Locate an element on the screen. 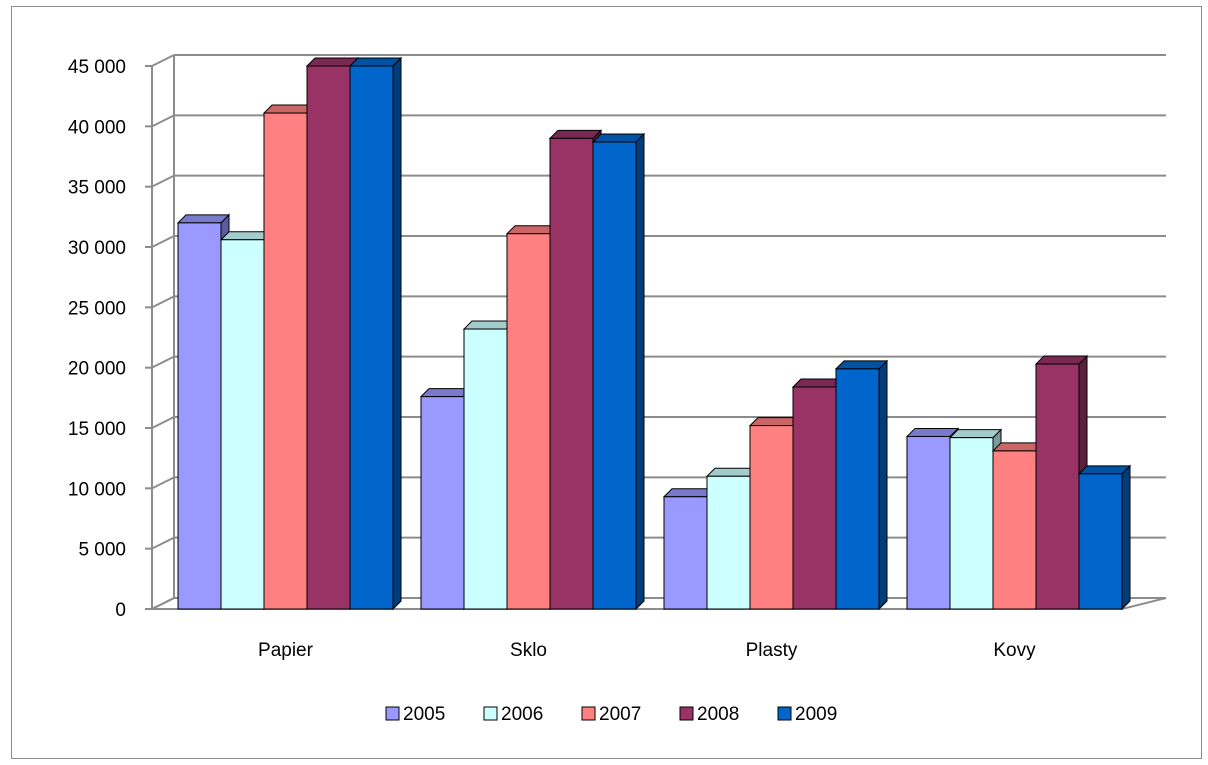  legend-label: 2008 is located at coordinates (718, 714).